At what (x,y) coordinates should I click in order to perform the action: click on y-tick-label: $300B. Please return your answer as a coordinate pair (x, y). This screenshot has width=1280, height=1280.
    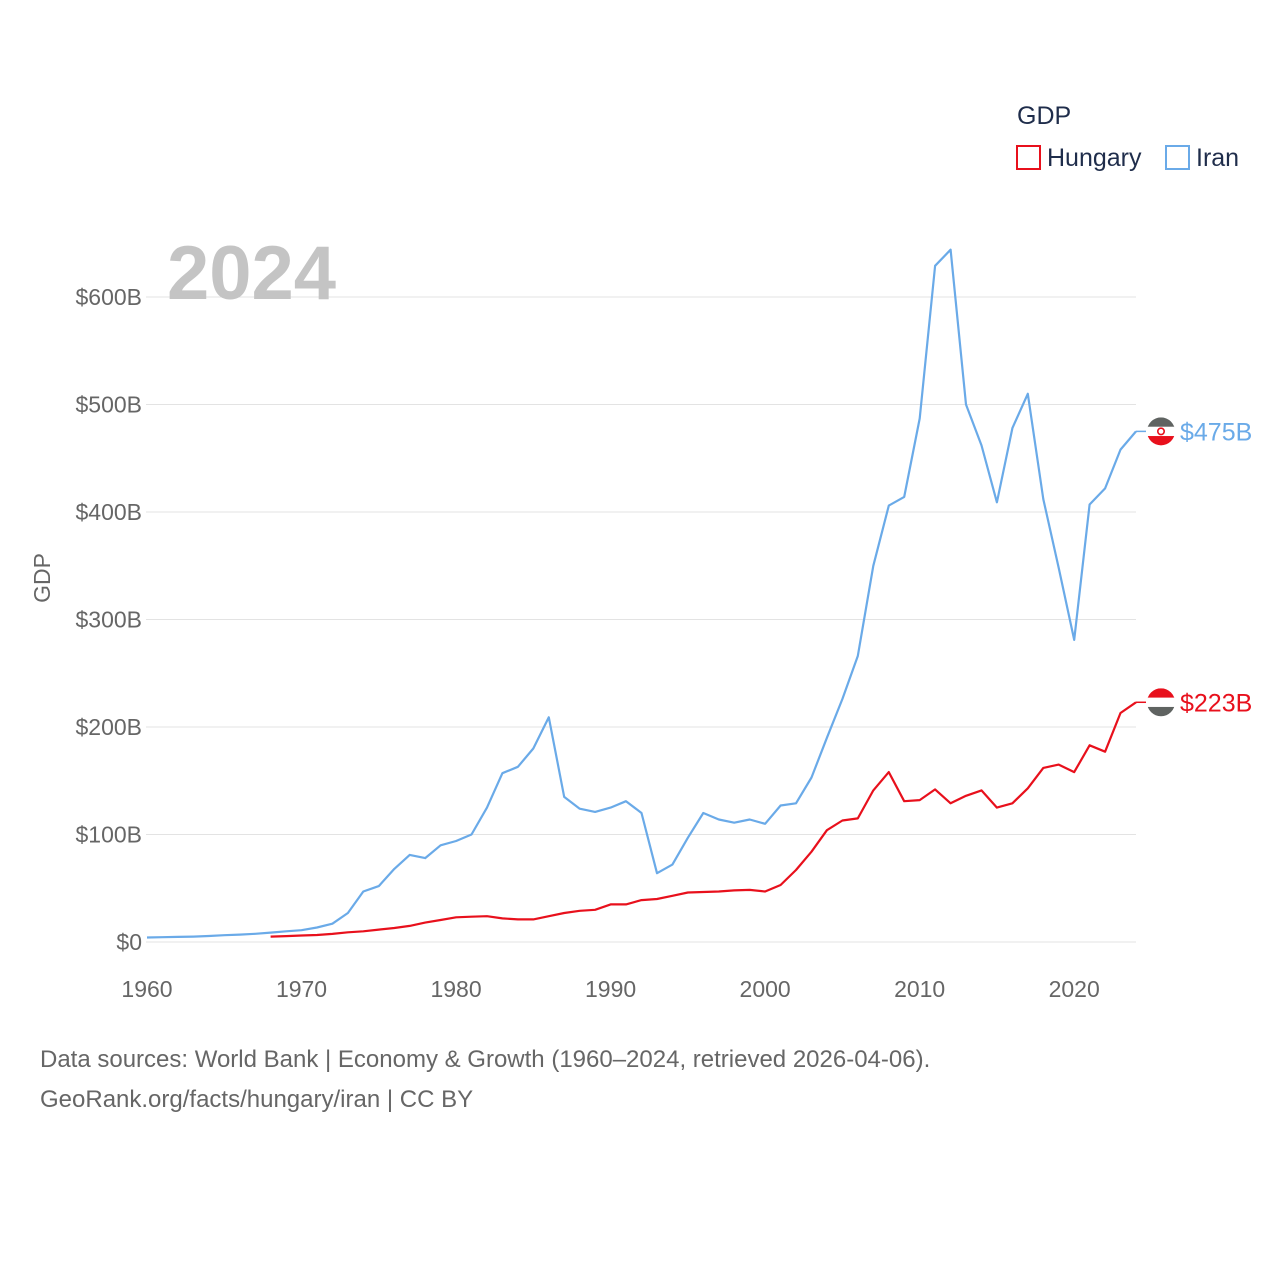
    Looking at the image, I should click on (108, 620).